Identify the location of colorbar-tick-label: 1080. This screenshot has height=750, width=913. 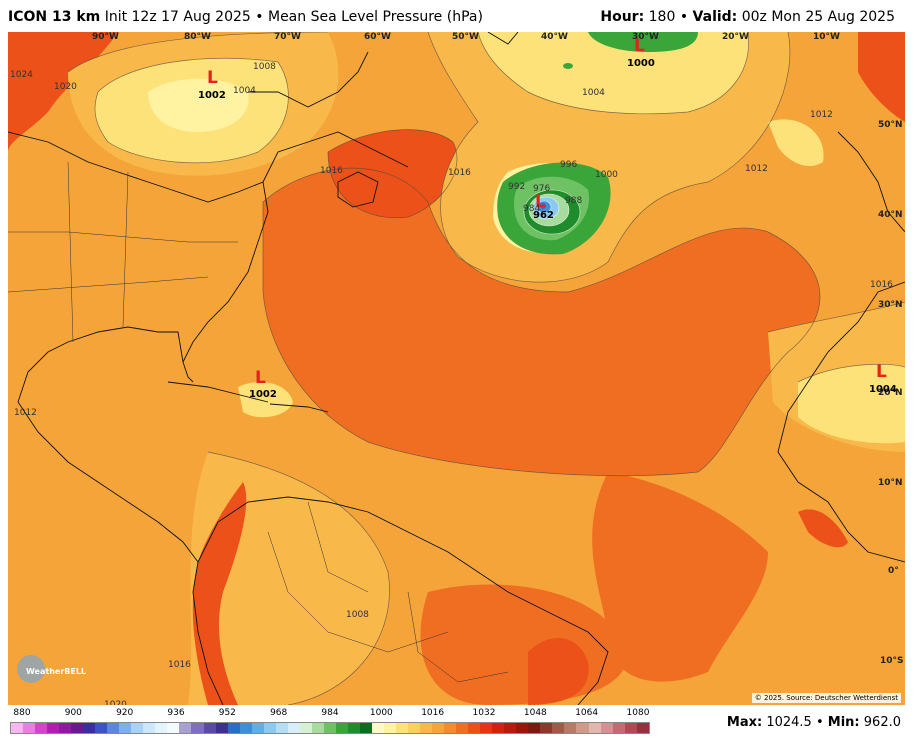
(638, 713).